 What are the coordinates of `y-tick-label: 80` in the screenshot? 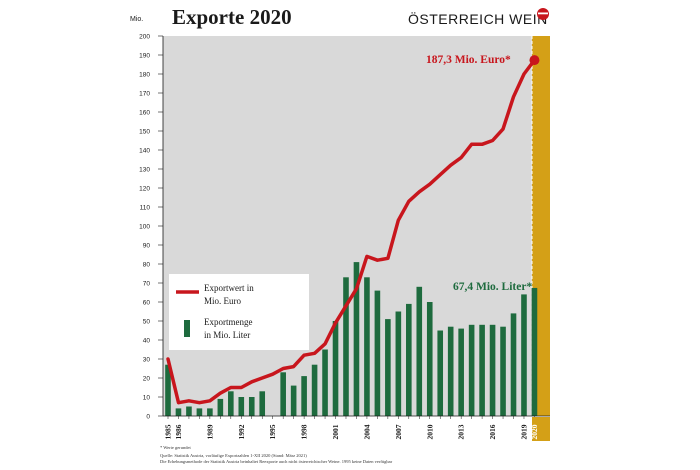 It's located at (147, 264).